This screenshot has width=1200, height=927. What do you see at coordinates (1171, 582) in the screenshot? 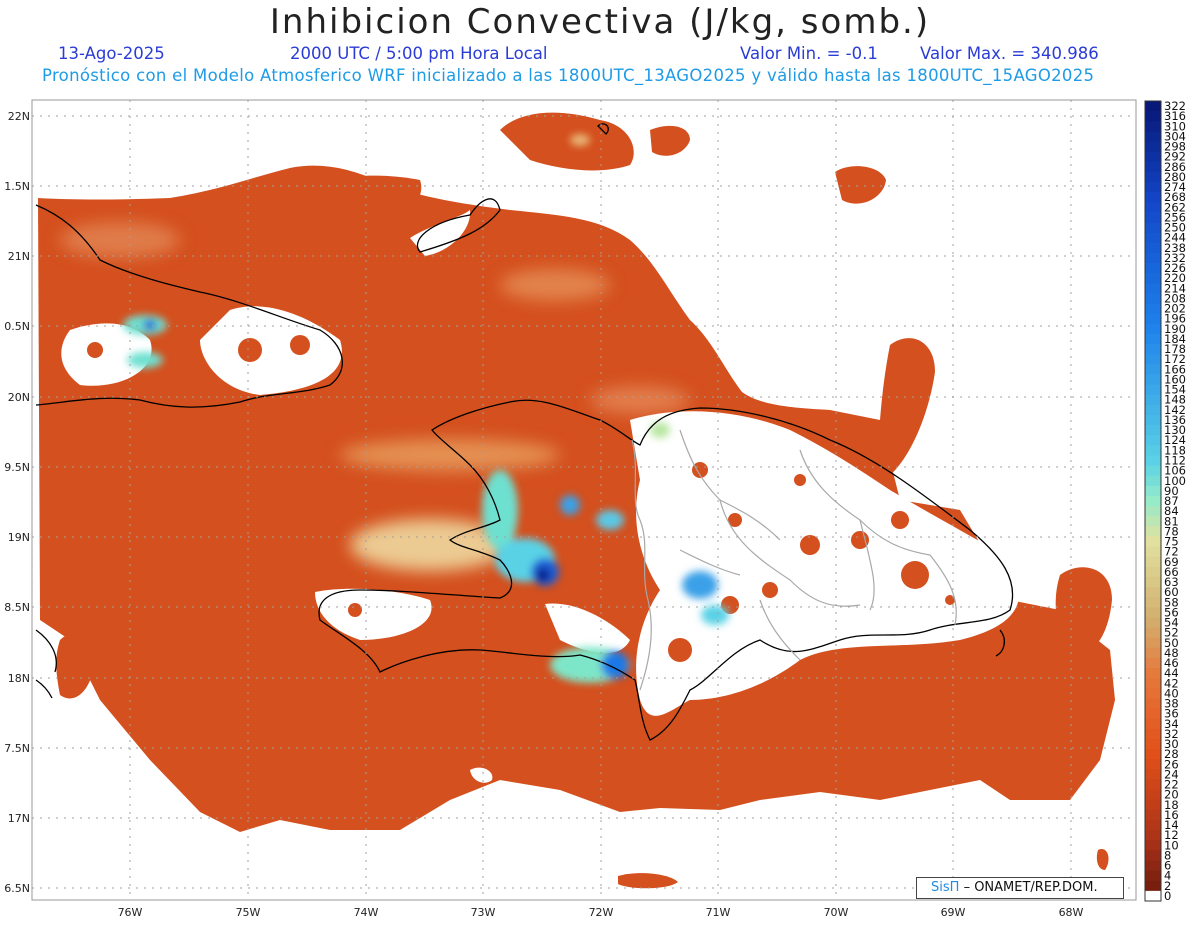
I see `colorbar-label: 63` at bounding box center [1171, 582].